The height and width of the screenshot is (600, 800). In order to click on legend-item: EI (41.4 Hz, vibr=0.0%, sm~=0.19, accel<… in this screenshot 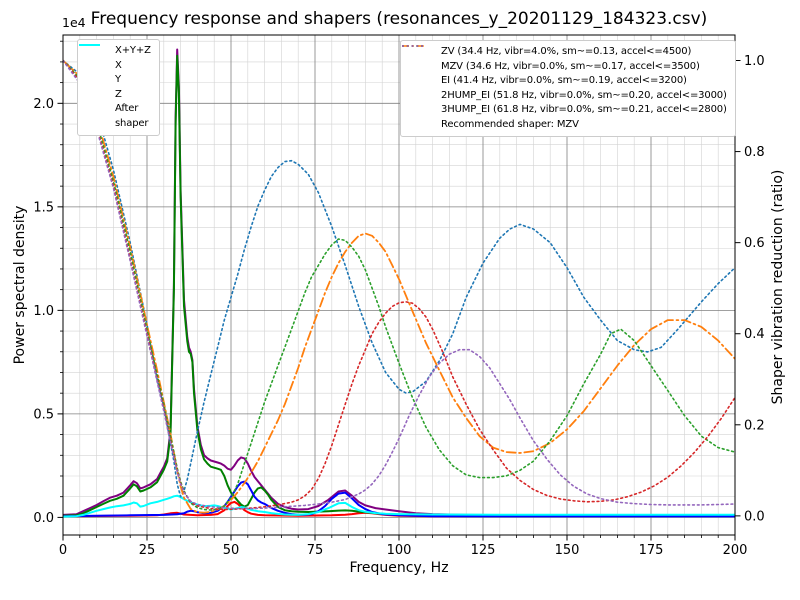, I will do `click(564, 67)`.